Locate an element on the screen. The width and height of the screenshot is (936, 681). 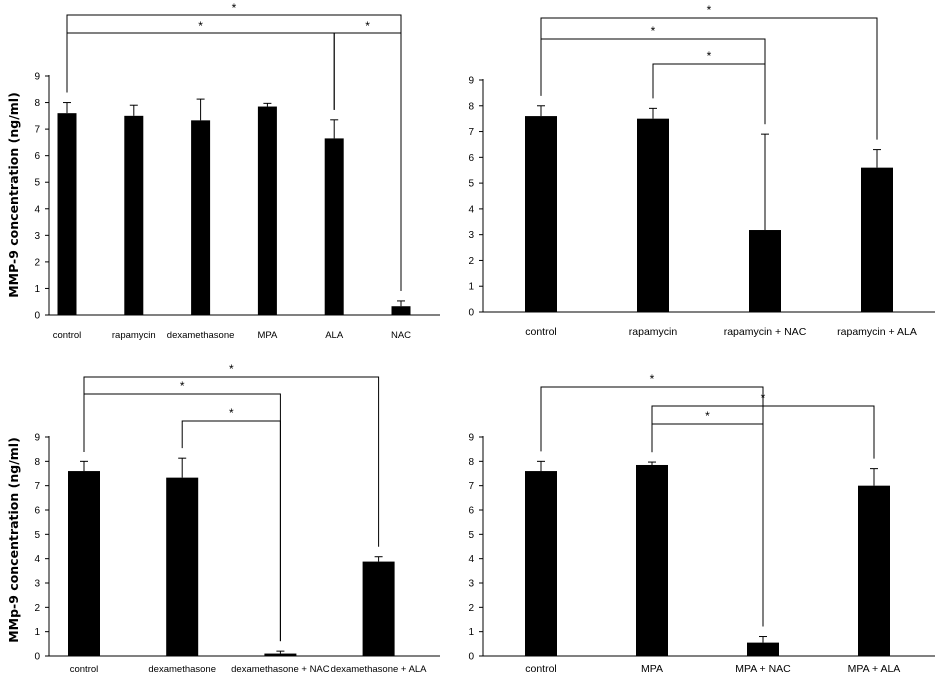
y-axis-label: MMp-9 concentration (ng/ml) is located at coordinates (13, 540).